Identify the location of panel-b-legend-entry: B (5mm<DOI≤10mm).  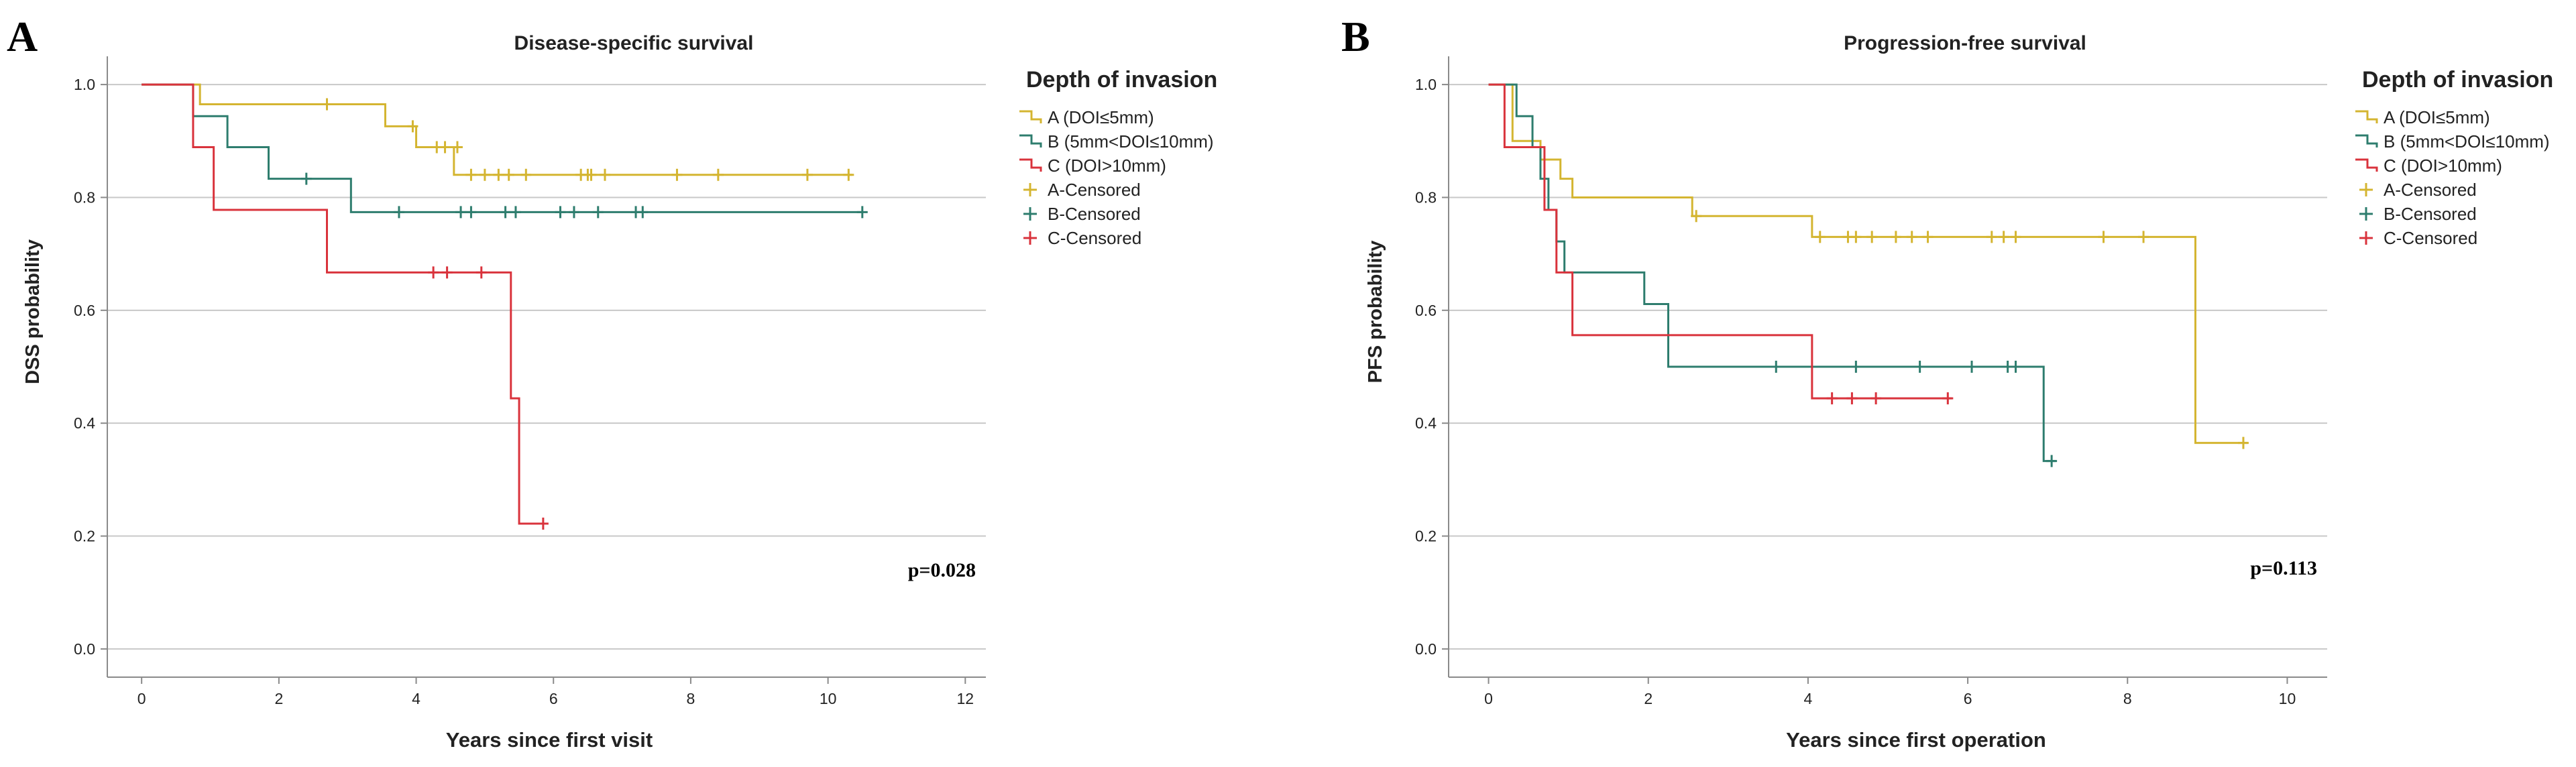
(2467, 141).